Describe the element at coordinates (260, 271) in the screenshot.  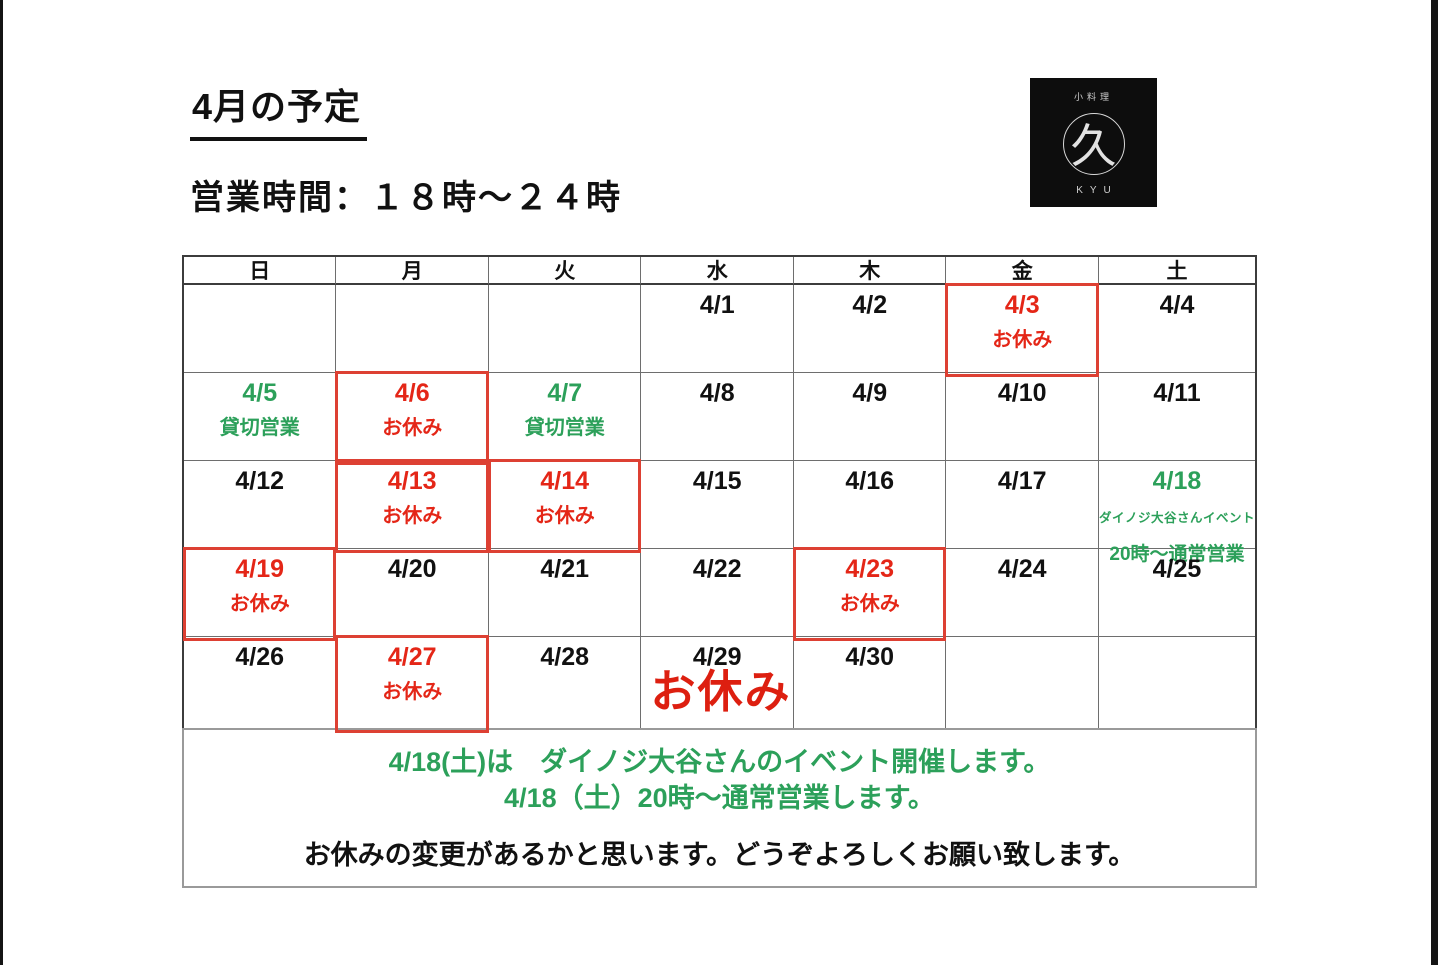
I see `weekday-header: 日` at that location.